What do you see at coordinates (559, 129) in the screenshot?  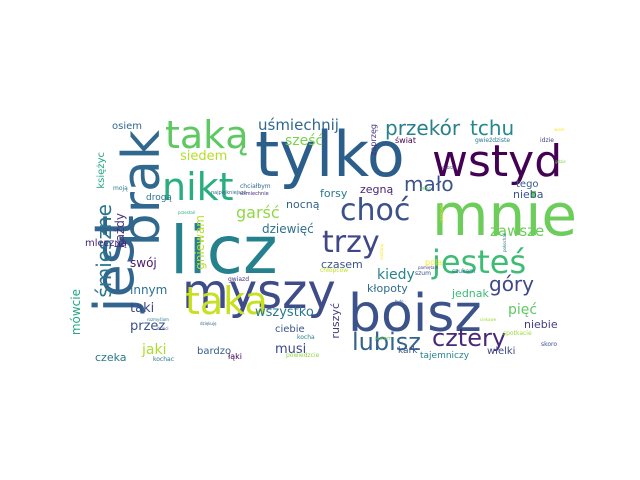 I see `word-81: wiem` at bounding box center [559, 129].